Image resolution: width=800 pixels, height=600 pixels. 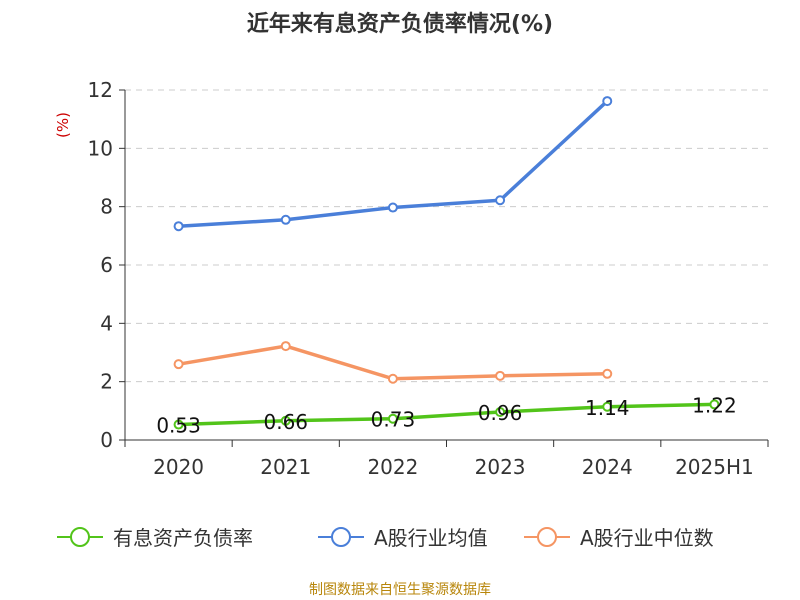 What do you see at coordinates (647, 538) in the screenshot?
I see `legend-label-2: A股行业中位数` at bounding box center [647, 538].